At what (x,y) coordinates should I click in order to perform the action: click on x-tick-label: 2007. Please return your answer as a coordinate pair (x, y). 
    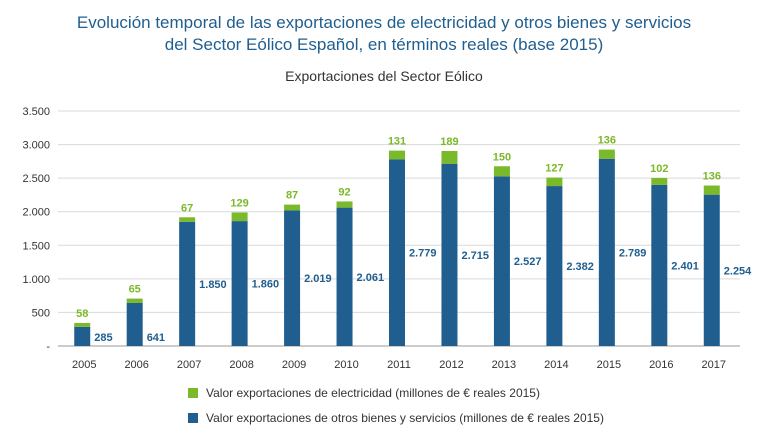
    Looking at the image, I should click on (189, 365).